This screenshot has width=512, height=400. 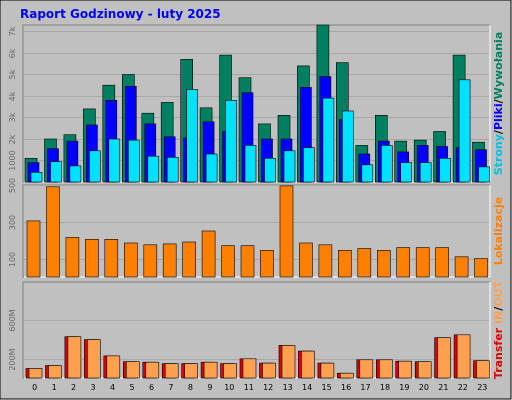 What do you see at coordinates (365, 387) in the screenshot?
I see `x-tick-label-17: 17` at bounding box center [365, 387].